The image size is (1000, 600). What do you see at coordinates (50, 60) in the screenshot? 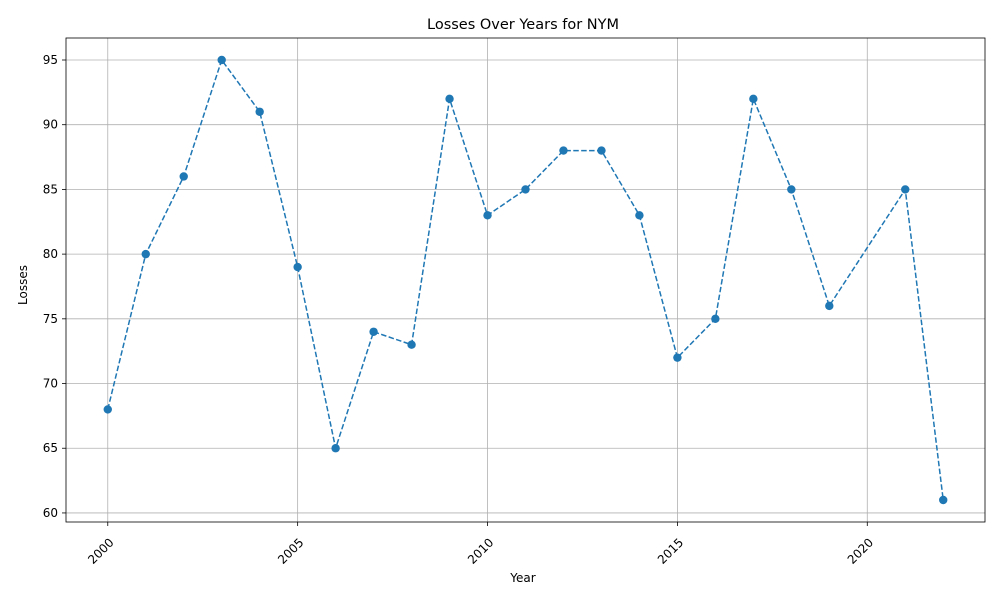
I see `y-tick-label: 95` at bounding box center [50, 60].